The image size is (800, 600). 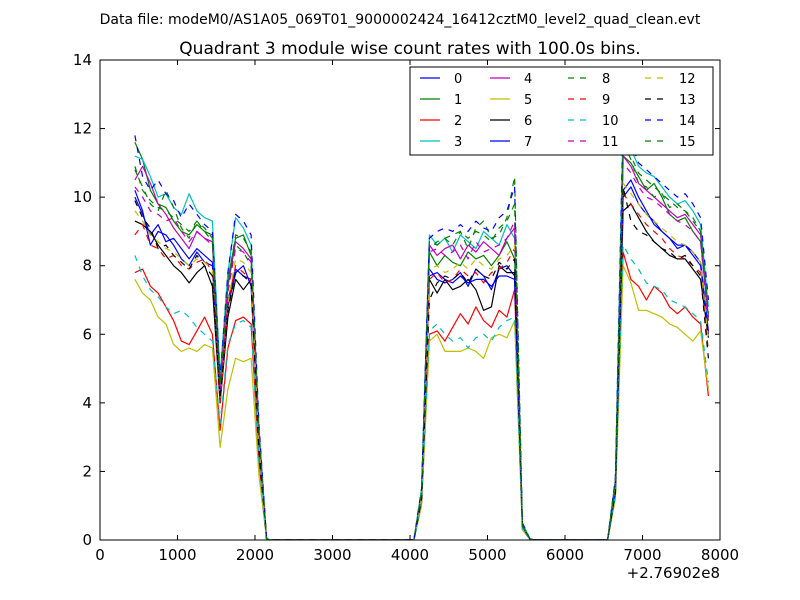 What do you see at coordinates (528, 79) in the screenshot?
I see `legend-label-4: 4` at bounding box center [528, 79].